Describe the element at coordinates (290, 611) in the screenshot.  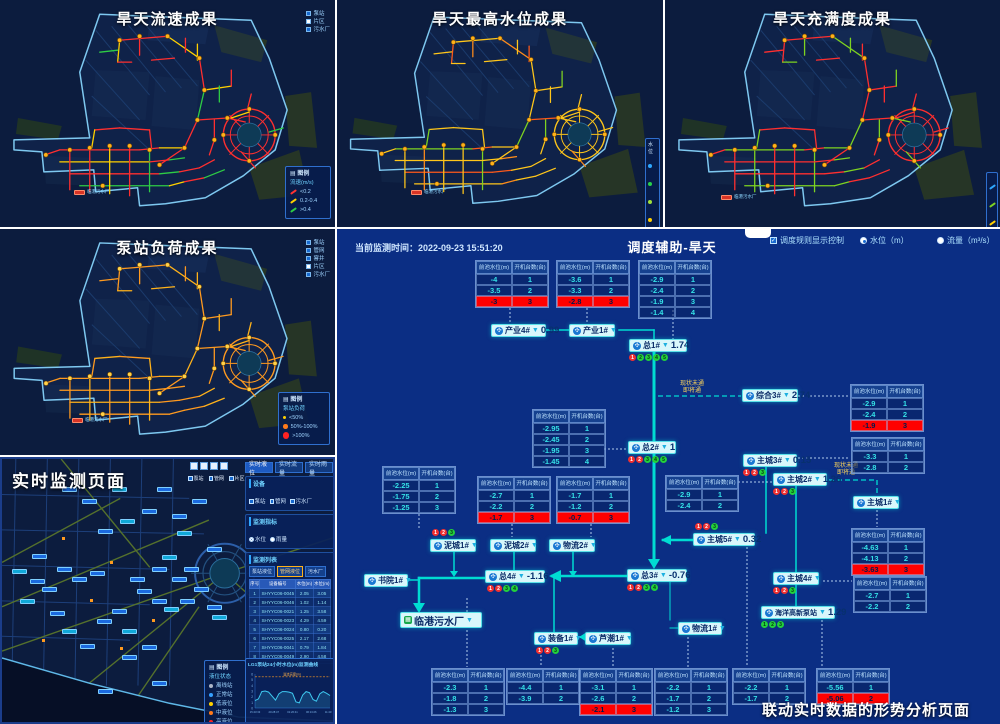
I see `table-row: 3 SHYYC06-0021 1.25 3.58` at that location.